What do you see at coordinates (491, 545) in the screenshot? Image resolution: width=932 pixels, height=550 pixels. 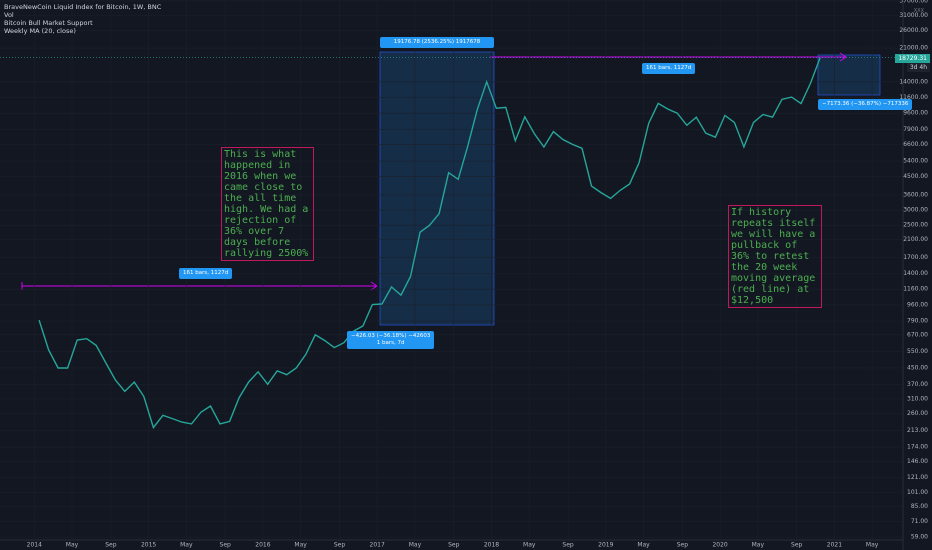 I see `x-tick-label: 2018` at bounding box center [491, 545].